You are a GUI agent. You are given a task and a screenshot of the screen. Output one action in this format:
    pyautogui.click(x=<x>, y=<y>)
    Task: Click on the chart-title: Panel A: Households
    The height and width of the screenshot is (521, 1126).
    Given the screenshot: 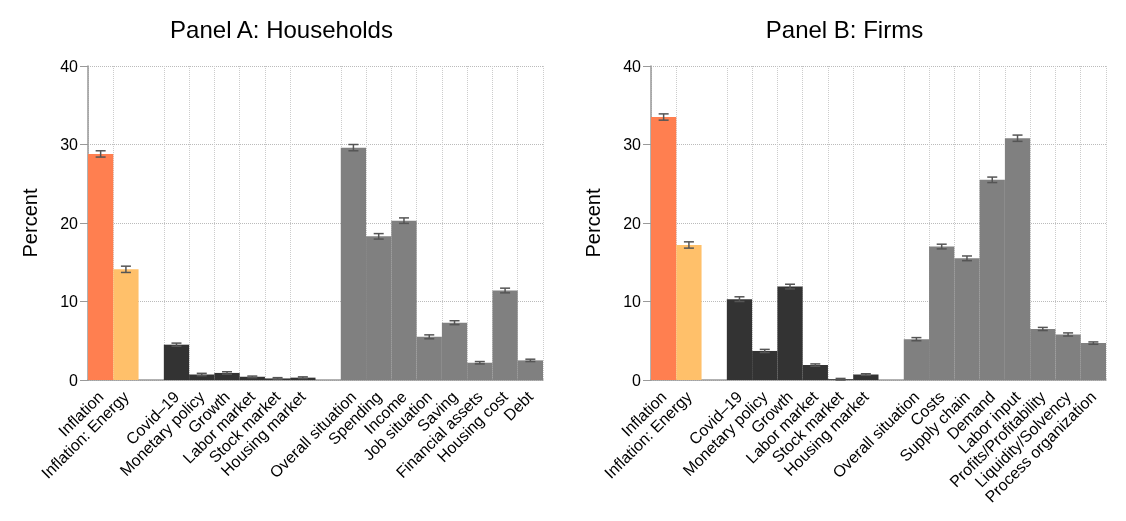 What is the action you would take?
    pyautogui.click(x=281, y=29)
    